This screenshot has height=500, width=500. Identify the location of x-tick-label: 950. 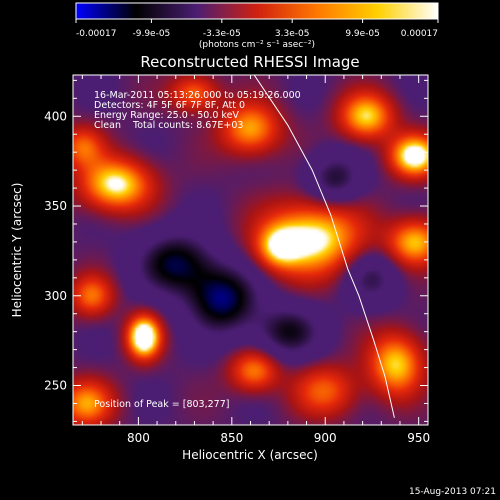
(418, 438).